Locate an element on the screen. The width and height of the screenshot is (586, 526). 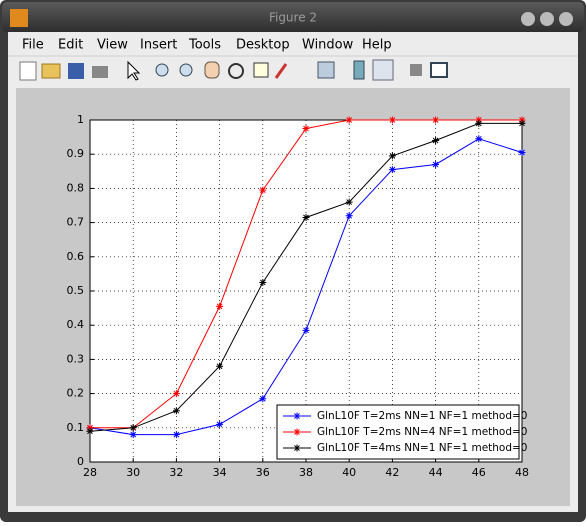
menu-item: View is located at coordinates (112, 45).